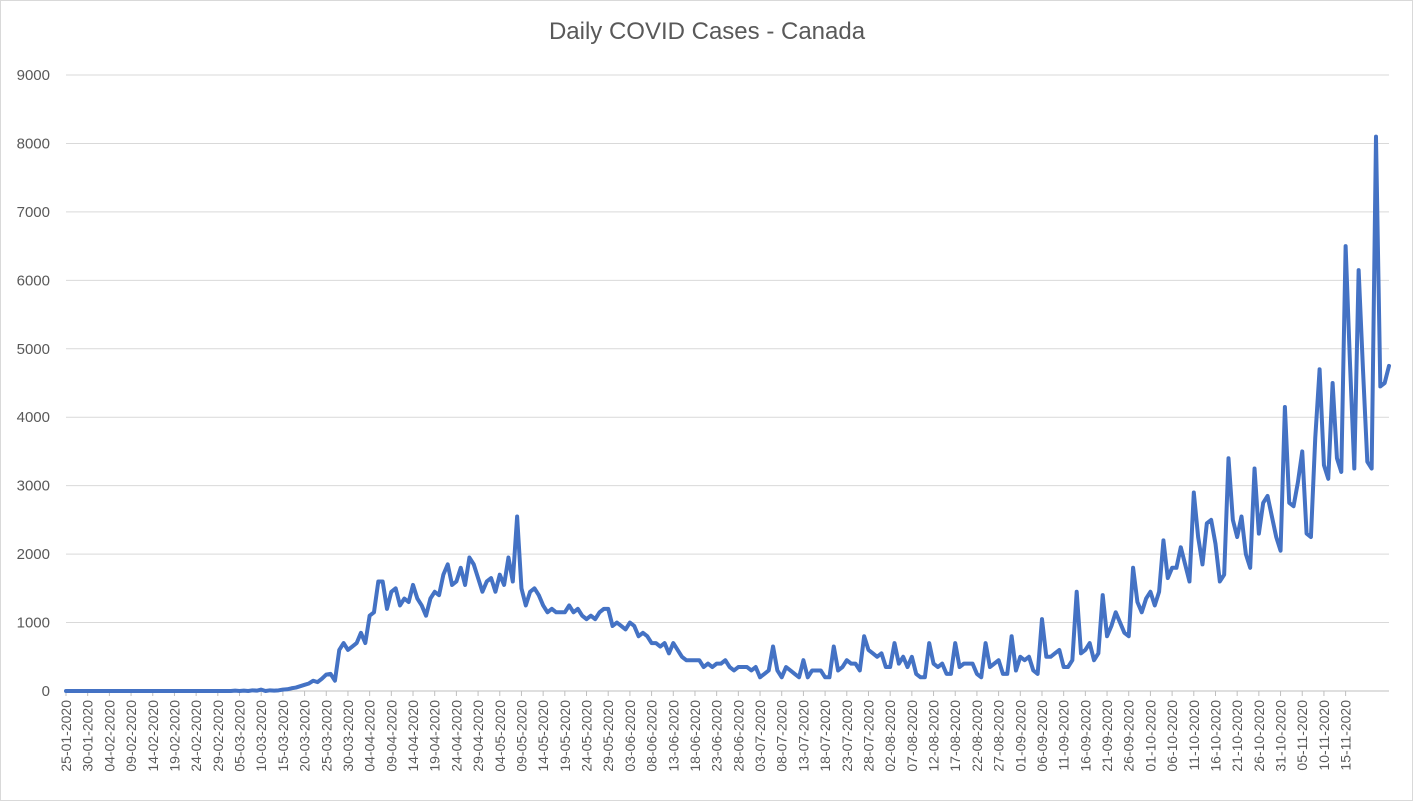 This screenshot has width=1414, height=802. I want to click on x-tick-label: 14-05-2020, so click(543, 736).